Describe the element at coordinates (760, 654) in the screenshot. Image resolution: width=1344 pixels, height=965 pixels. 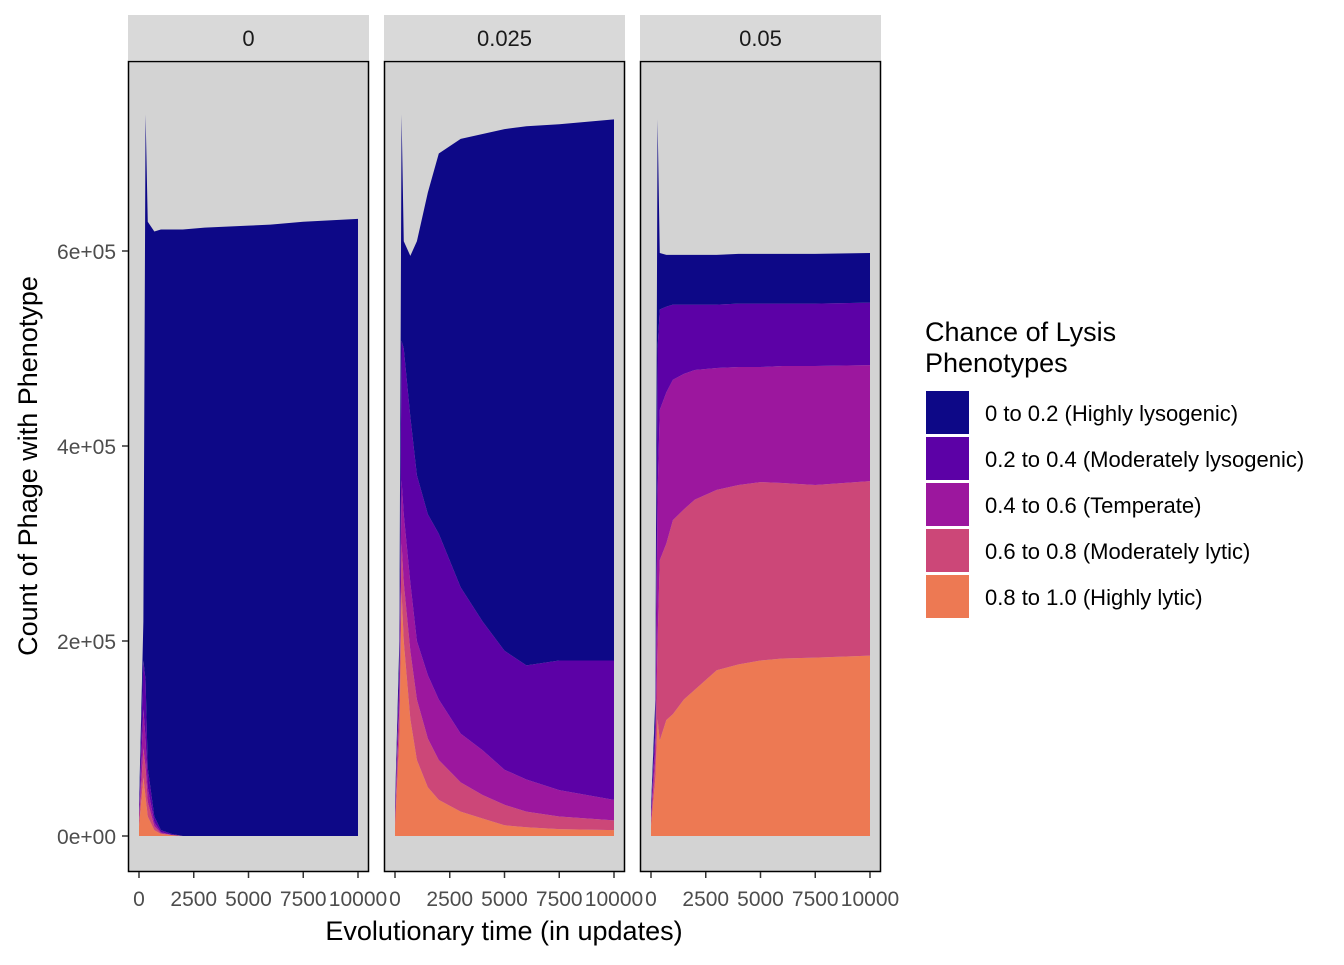
I see `area-0-6-to-0-8-moderately-lytic-` at that location.